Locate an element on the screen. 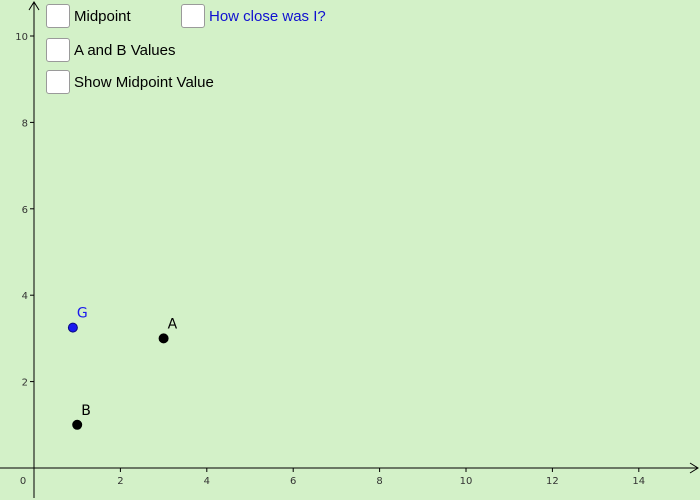 This screenshot has width=700, height=500. midpoint-checkbox: Midpoint is located at coordinates (88, 16).